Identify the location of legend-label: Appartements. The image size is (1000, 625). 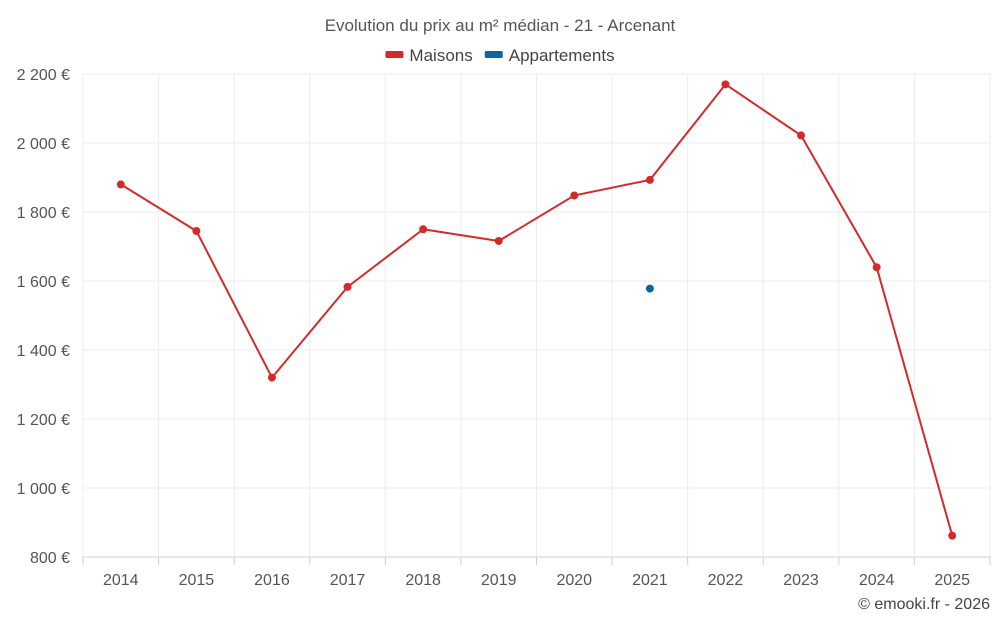
(562, 55).